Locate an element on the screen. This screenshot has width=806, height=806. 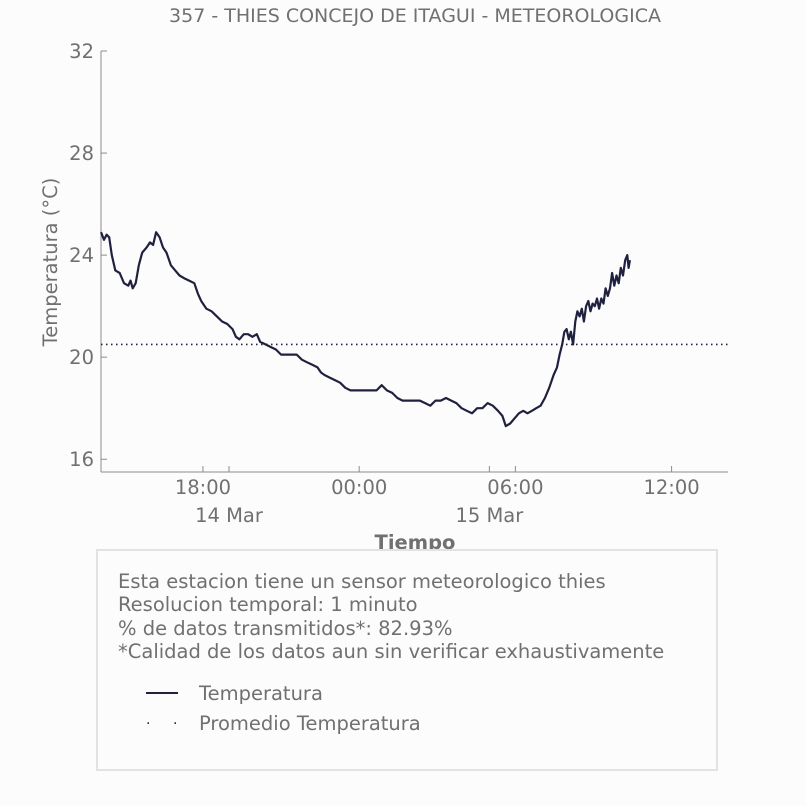
x-tick-label: 00:00 is located at coordinates (359, 487).